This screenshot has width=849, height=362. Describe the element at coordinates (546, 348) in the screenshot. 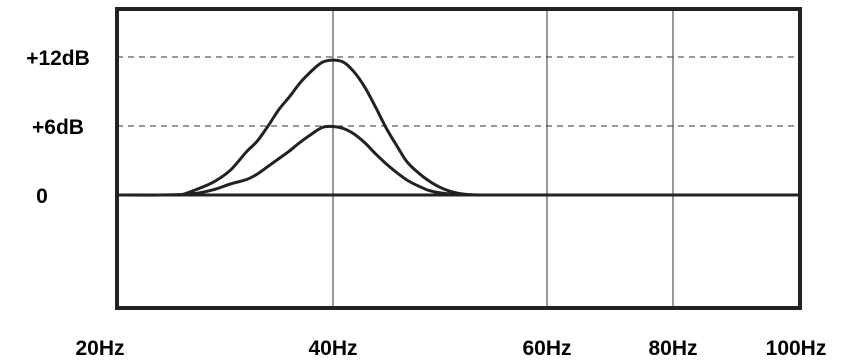

I see `x-tick-label: 60Hz` at that location.